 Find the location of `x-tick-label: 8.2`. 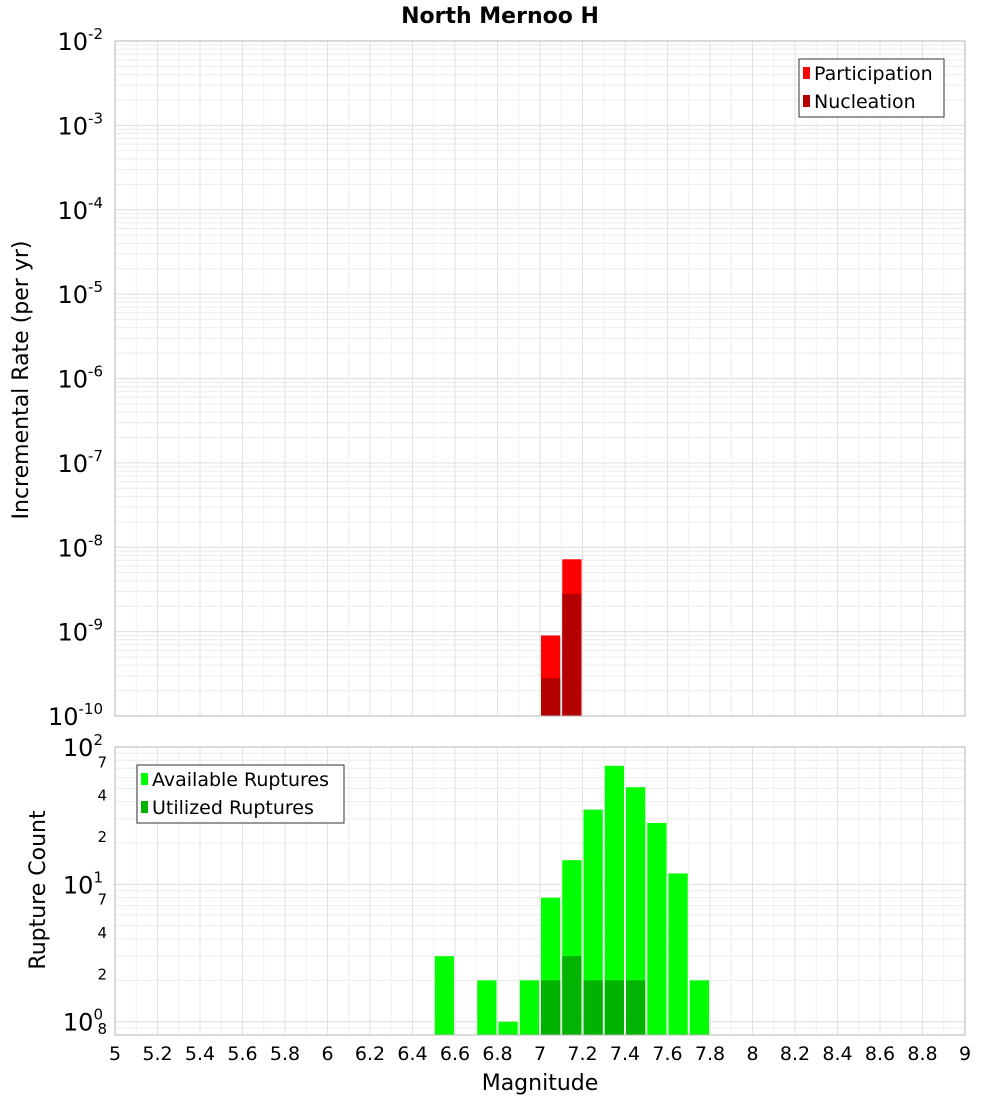

x-tick-label: 8.2 is located at coordinates (795, 1054).